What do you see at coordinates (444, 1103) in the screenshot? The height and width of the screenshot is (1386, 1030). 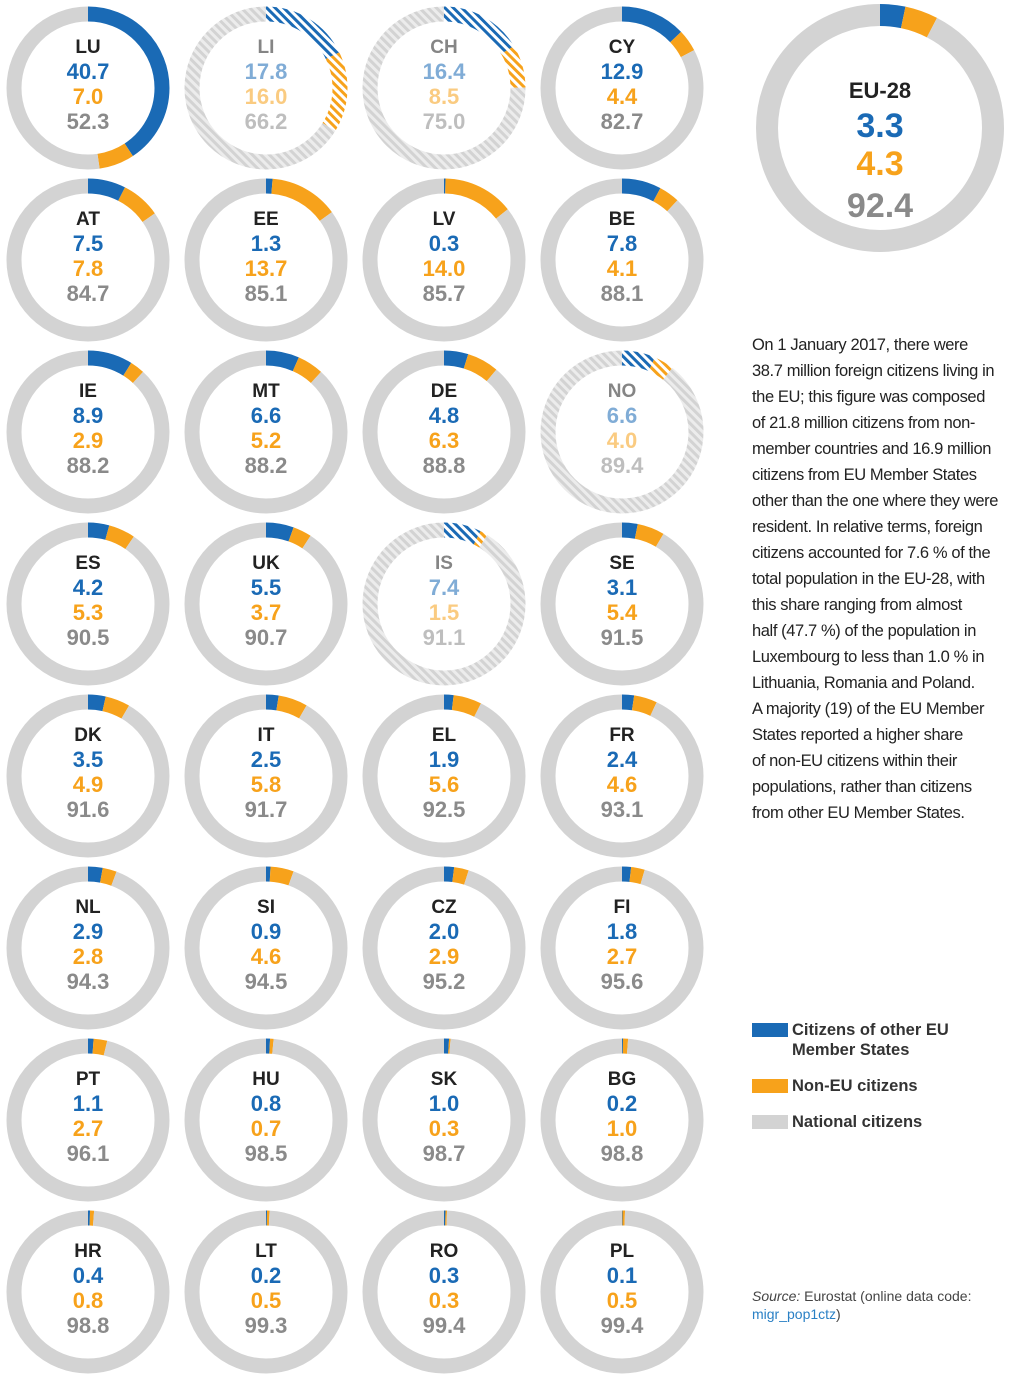 I see `value-label: 1.0` at bounding box center [444, 1103].